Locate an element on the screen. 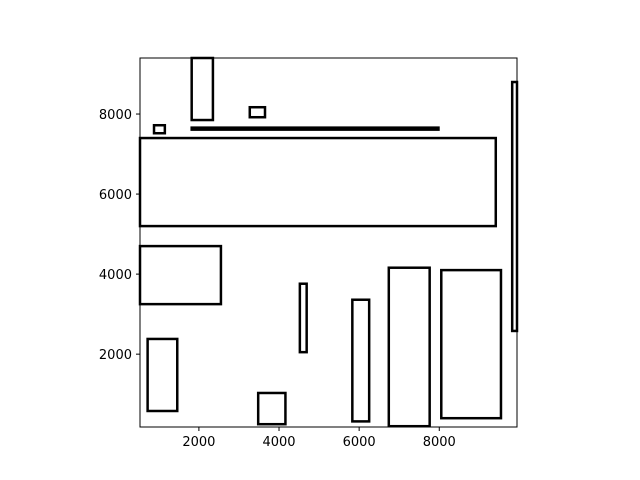  x-axis: 2000 4000 6000 8000 is located at coordinates (319, 438).